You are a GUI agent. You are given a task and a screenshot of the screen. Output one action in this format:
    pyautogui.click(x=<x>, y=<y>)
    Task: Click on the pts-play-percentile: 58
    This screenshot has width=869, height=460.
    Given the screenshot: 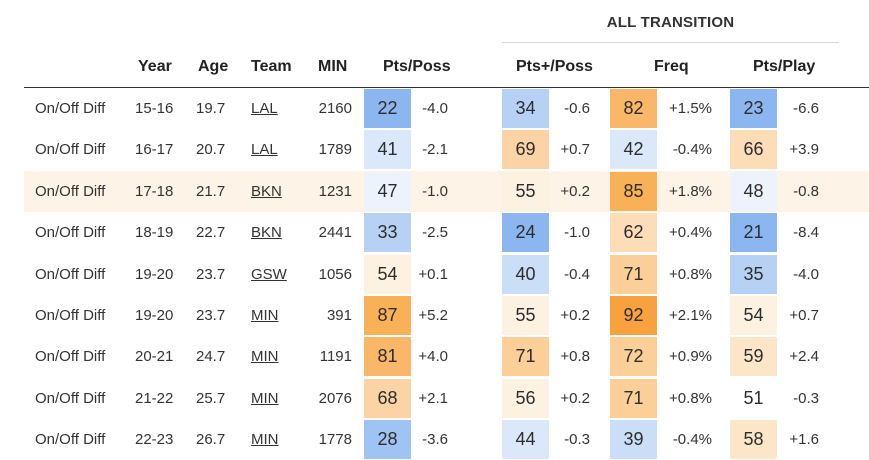 What is the action you would take?
    pyautogui.click(x=753, y=440)
    